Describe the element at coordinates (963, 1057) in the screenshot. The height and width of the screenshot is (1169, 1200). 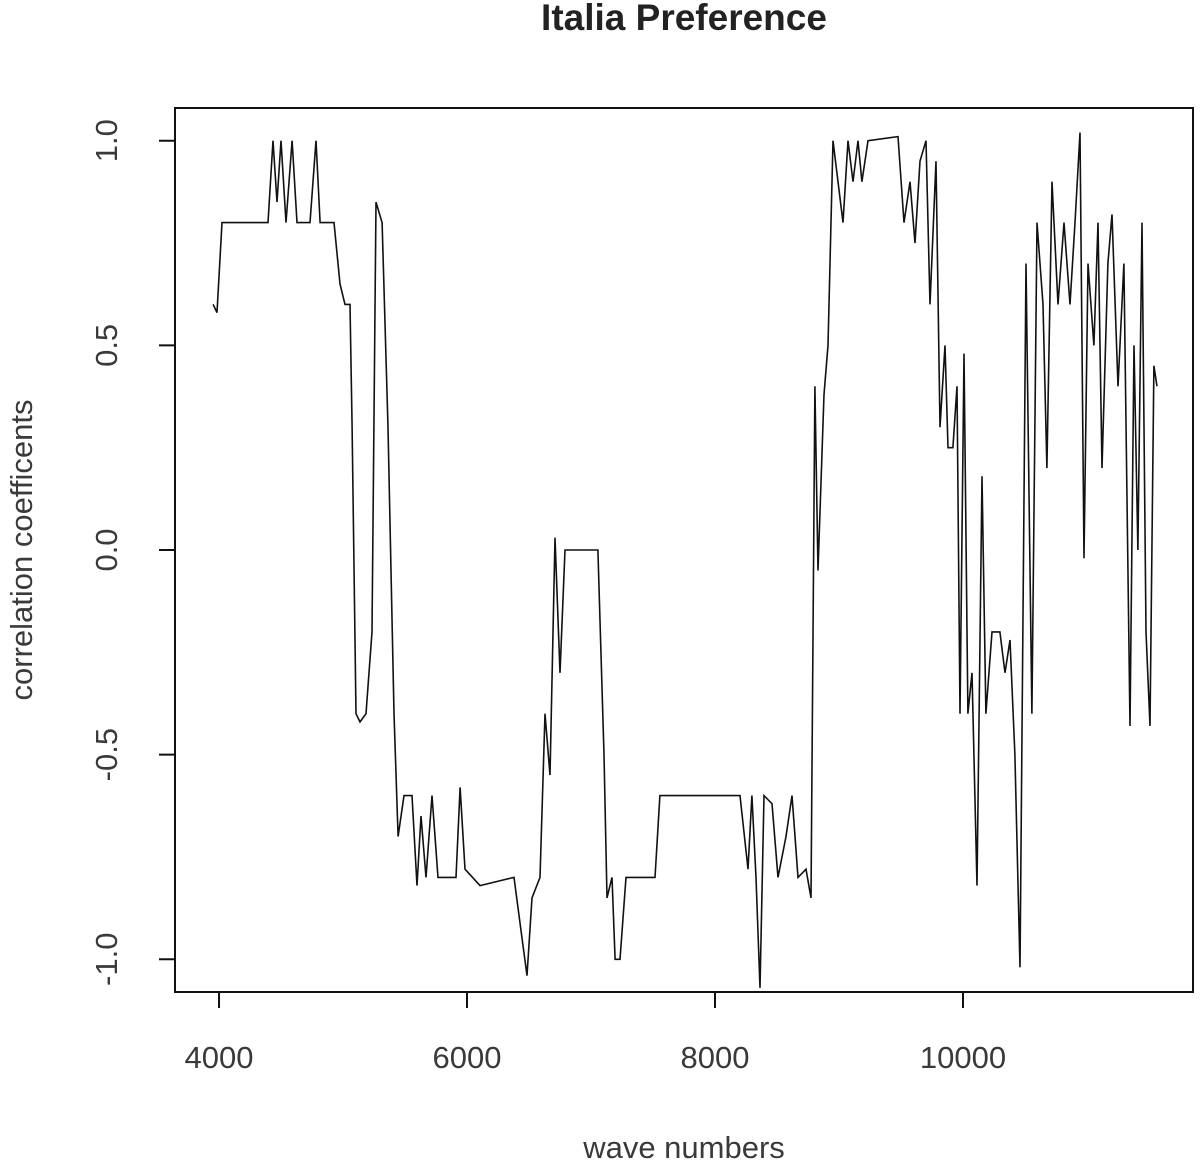
I see `x-tick-label: 10000` at that location.